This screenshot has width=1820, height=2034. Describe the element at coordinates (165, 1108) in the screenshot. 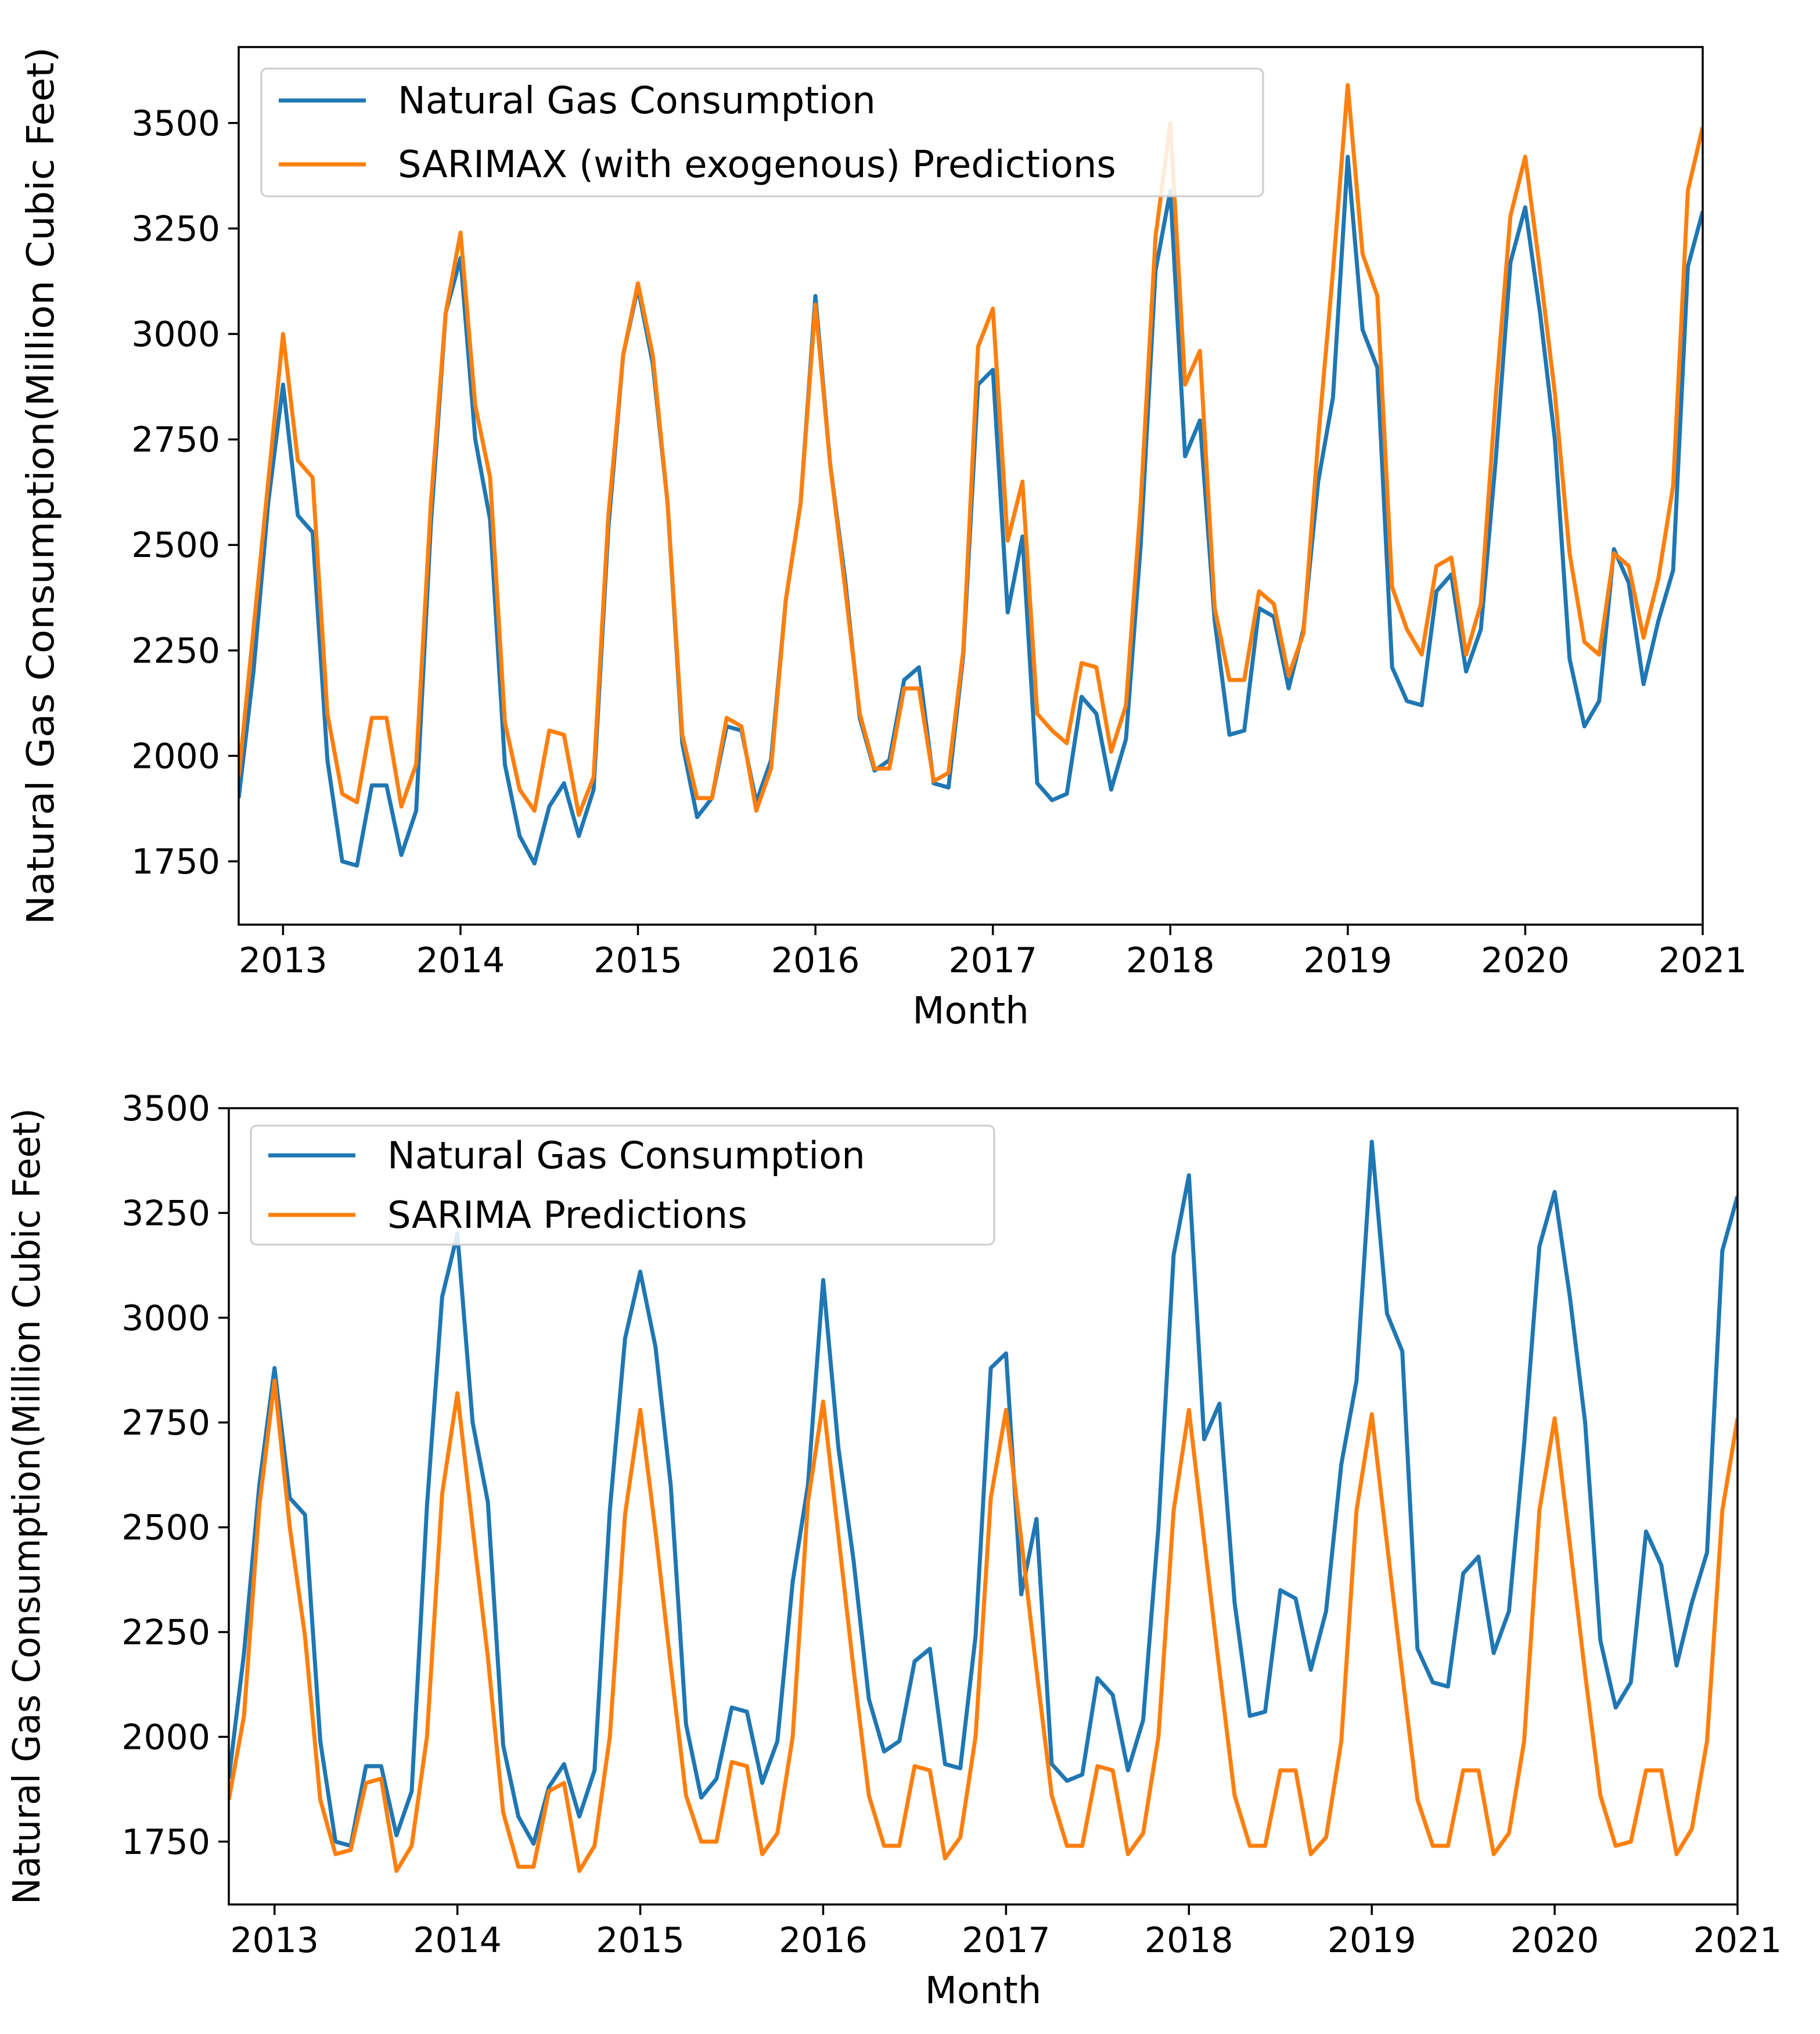

I see `chart-2-y-tick-label: 3500` at that location.